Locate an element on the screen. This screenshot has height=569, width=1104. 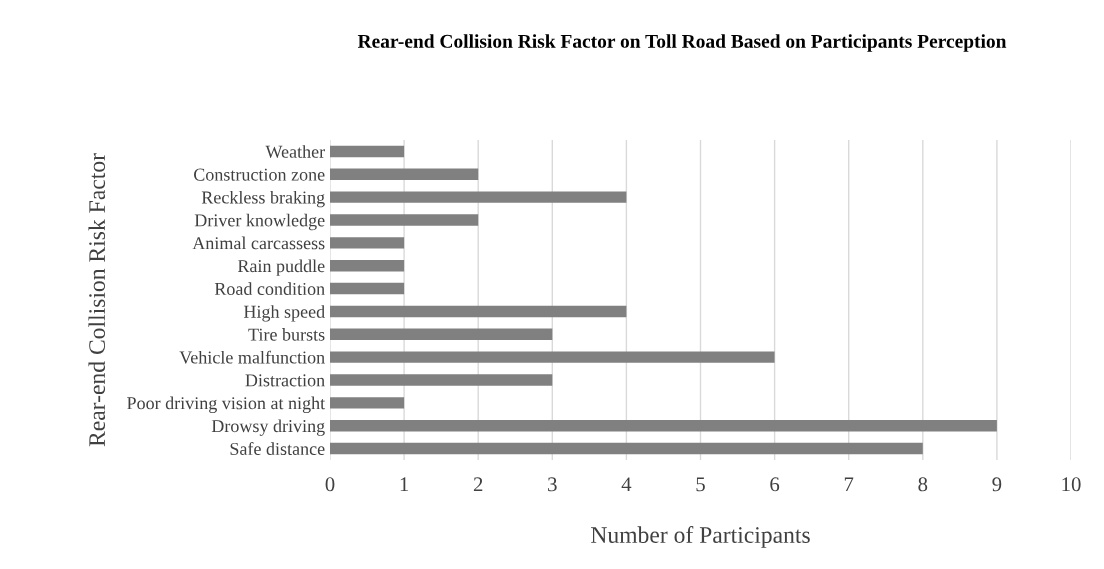
y-tick-label: Road condition is located at coordinates (269, 289).